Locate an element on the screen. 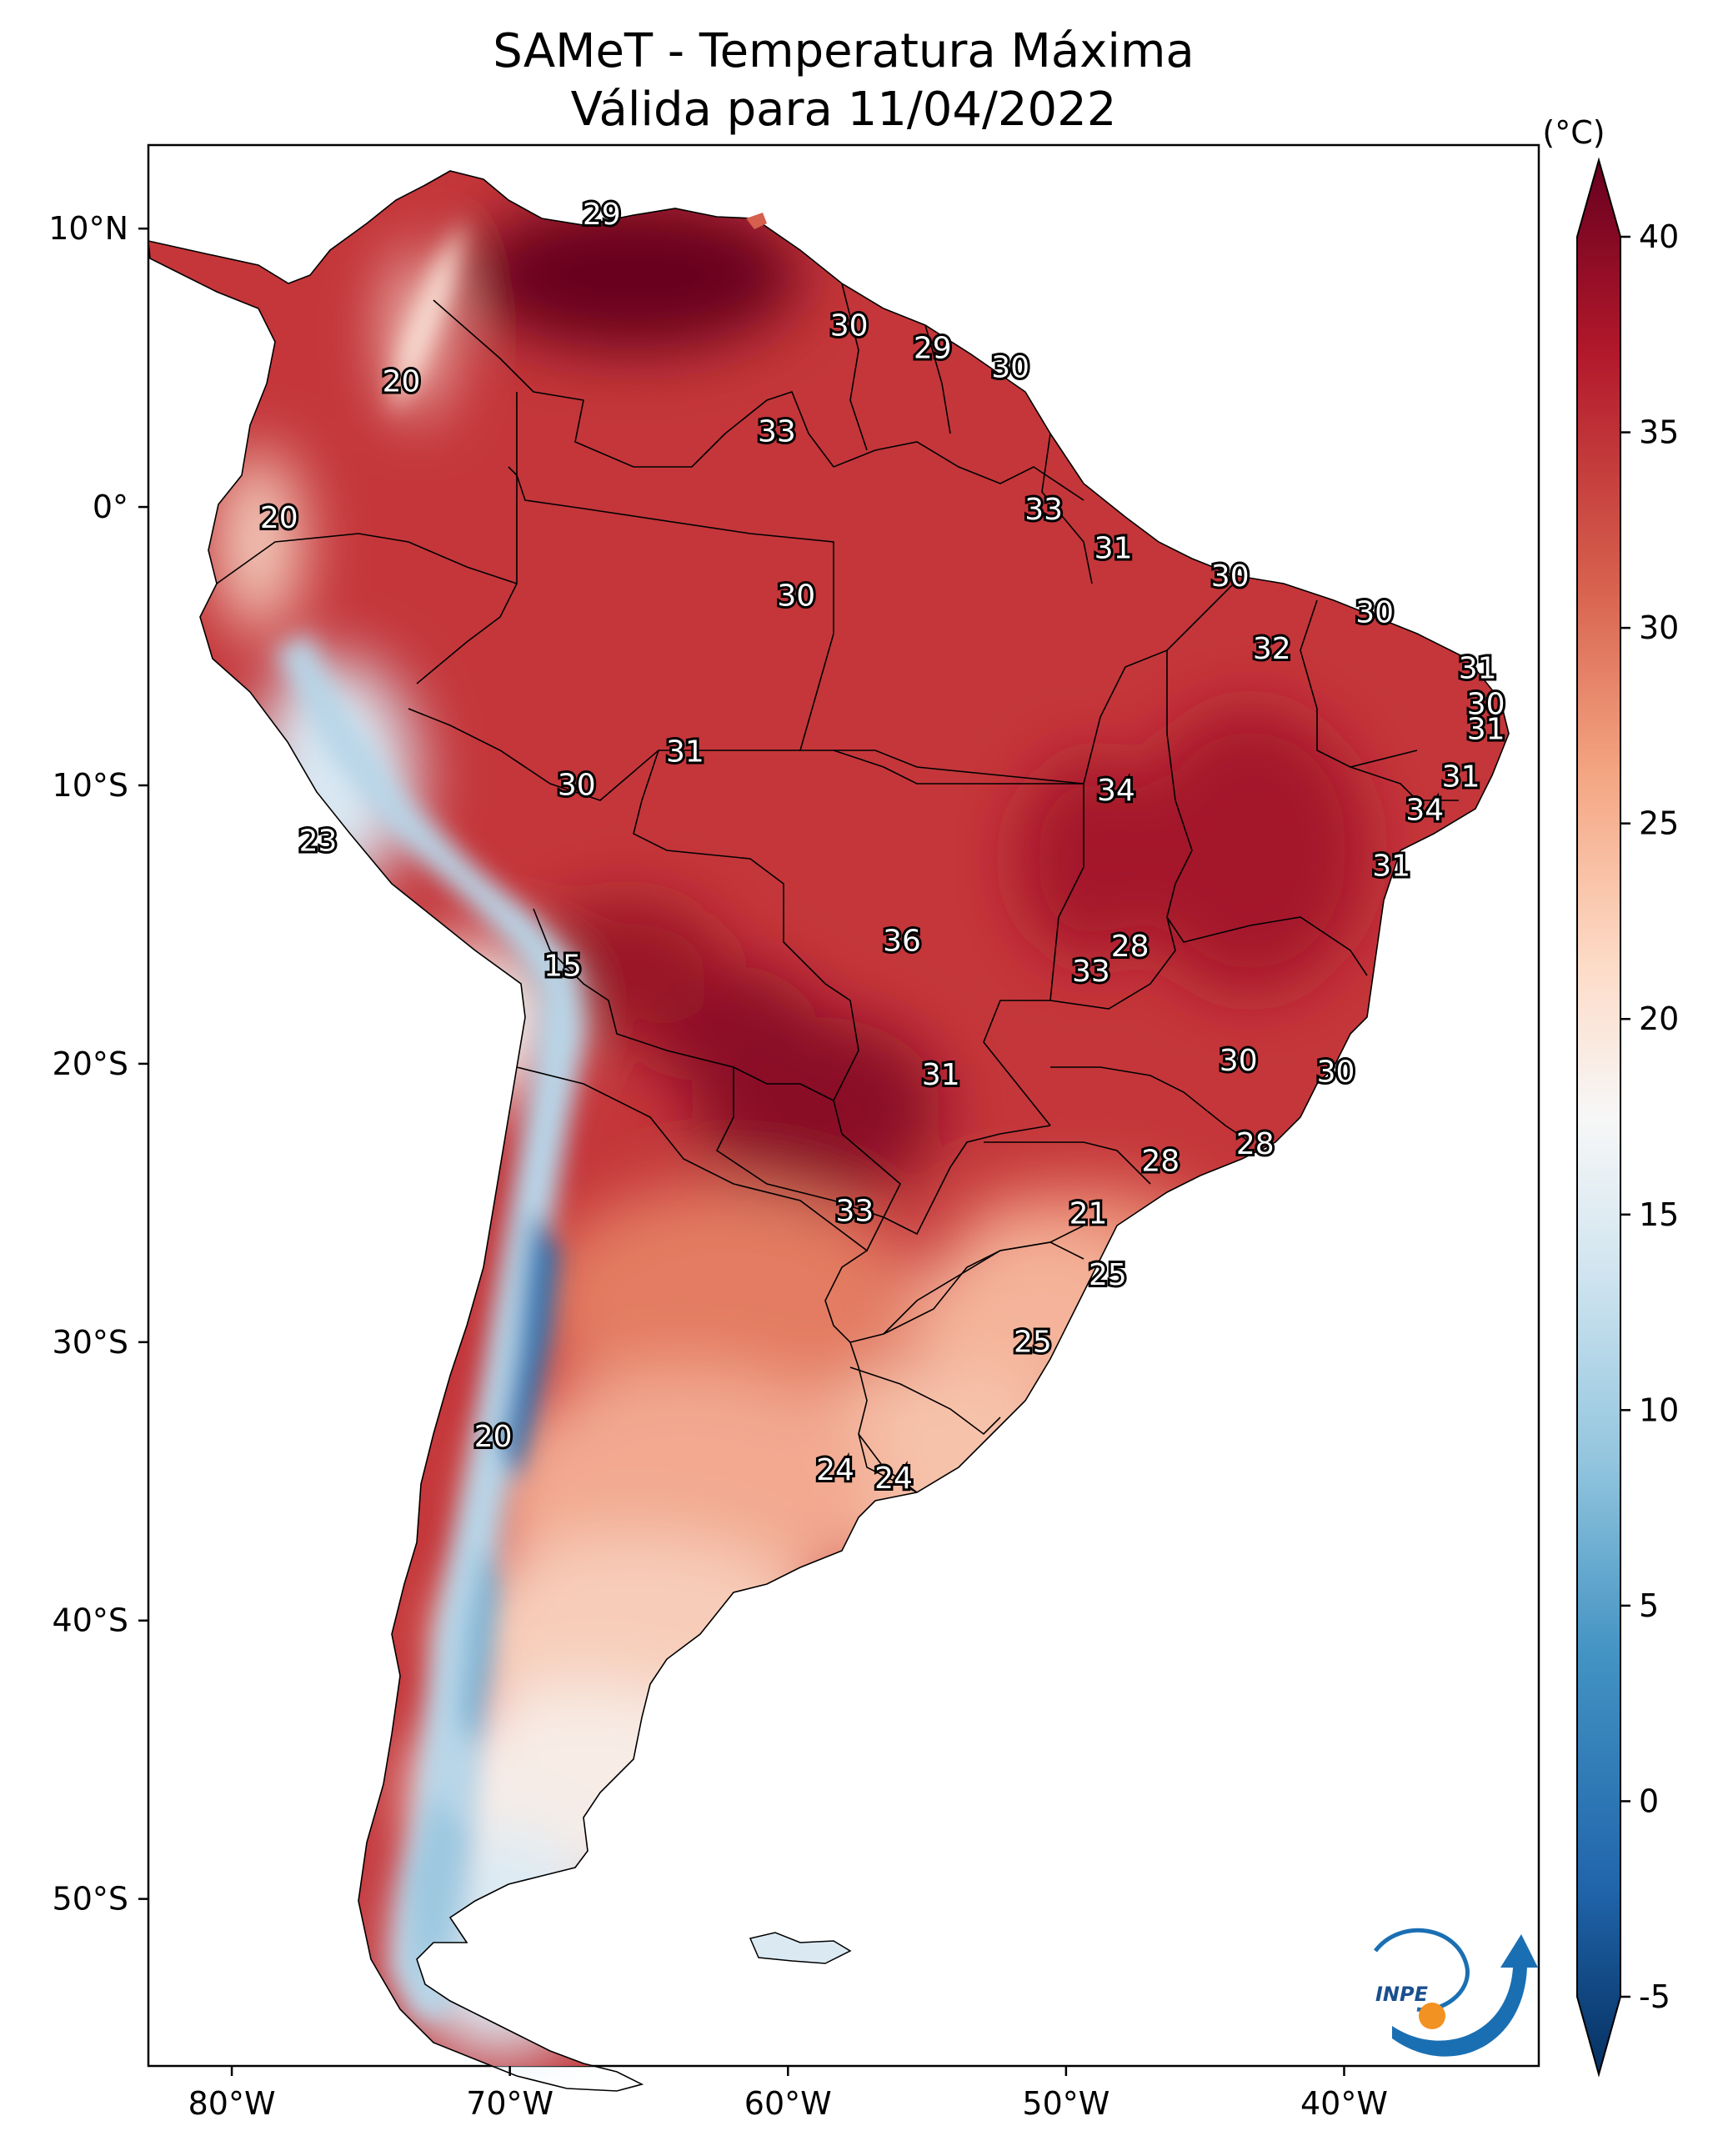 The width and height of the screenshot is (1723, 2156). colorbar-tick-label: 35 is located at coordinates (1659, 432).